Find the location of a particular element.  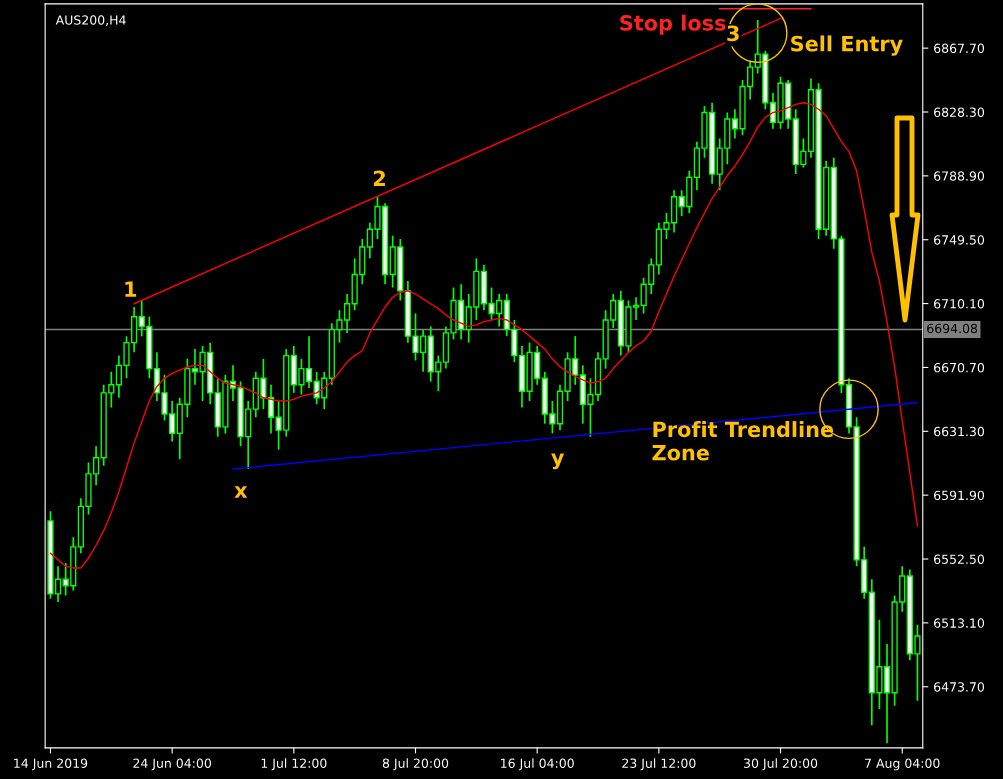

y-tick-label: 6552.50 is located at coordinates (959, 559).